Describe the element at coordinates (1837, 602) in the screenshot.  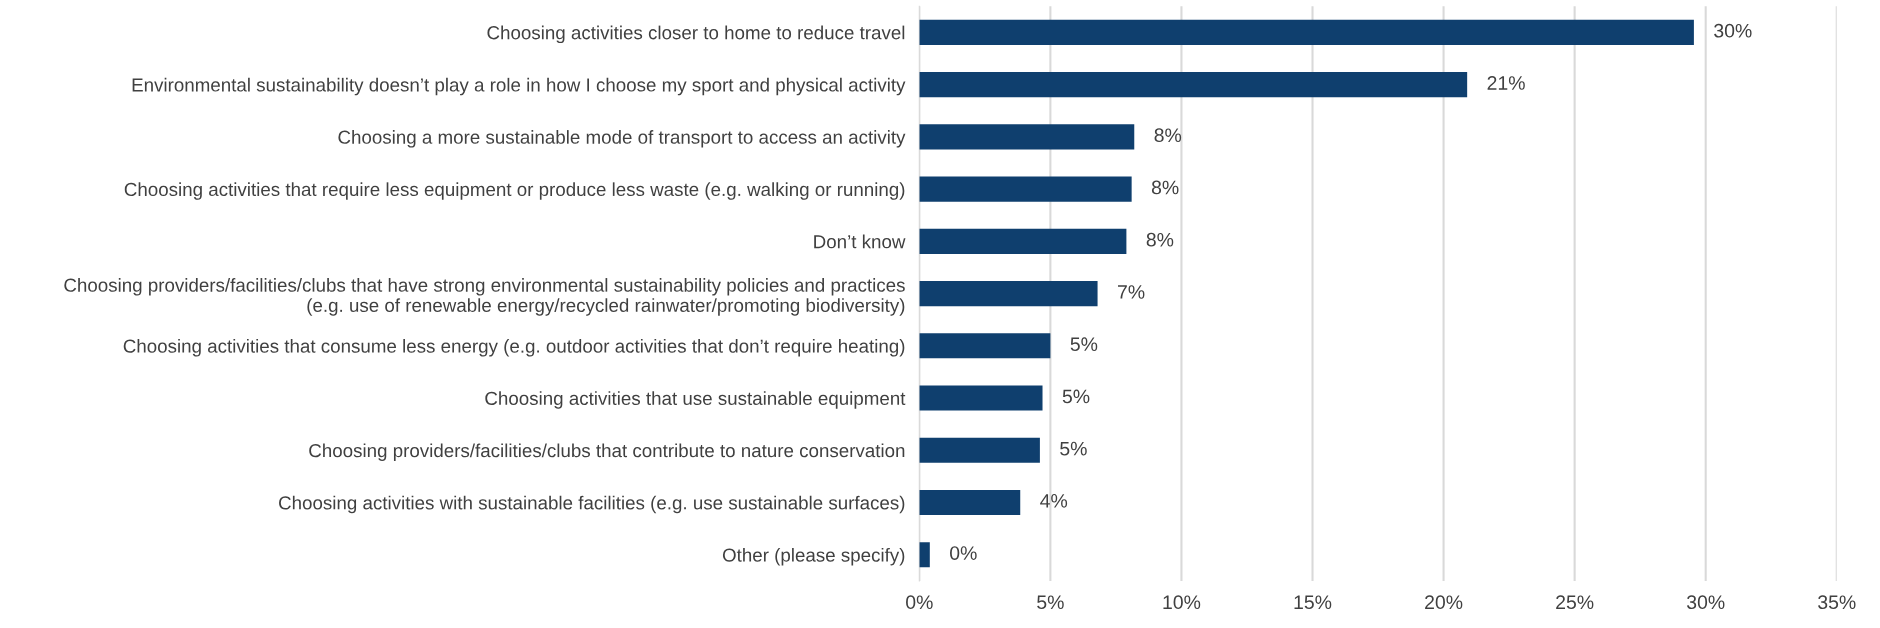
I see `x-tick-label: 35%` at that location.